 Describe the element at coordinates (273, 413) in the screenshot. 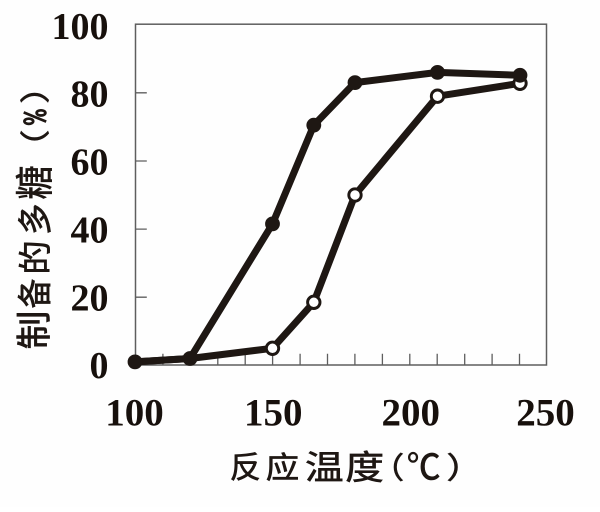

I see `svg-text: 150` at that location.